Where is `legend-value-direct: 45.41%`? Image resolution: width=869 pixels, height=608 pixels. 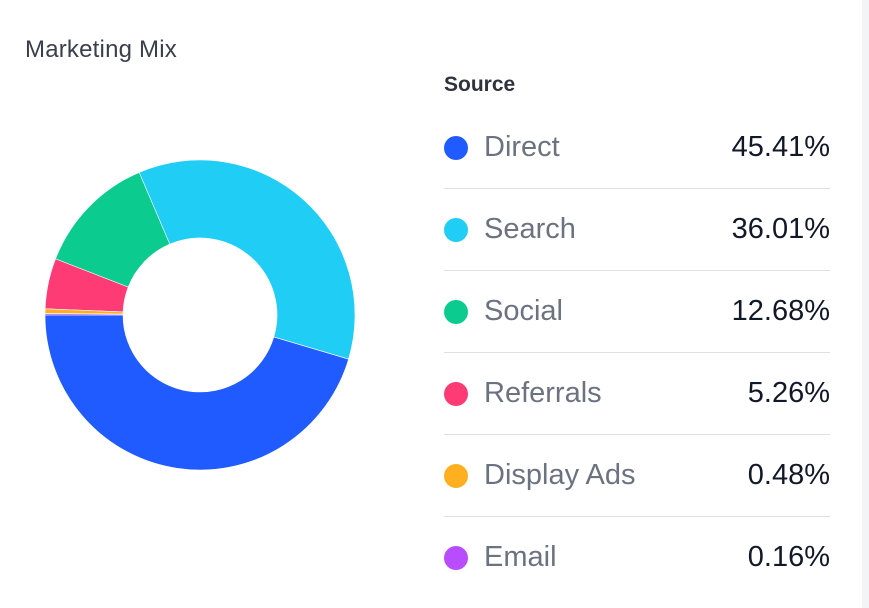
legend-value-direct: 45.41% is located at coordinates (780, 147).